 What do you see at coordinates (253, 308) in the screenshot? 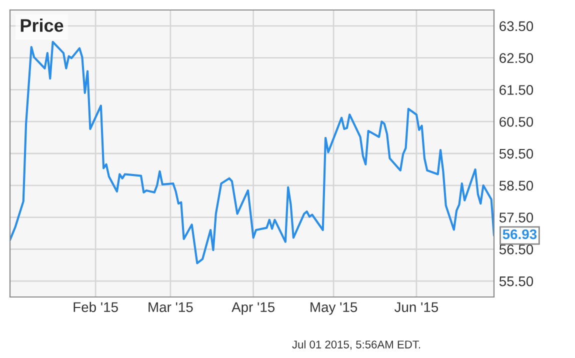
I see `x-tick-label: Apr '15` at bounding box center [253, 308].